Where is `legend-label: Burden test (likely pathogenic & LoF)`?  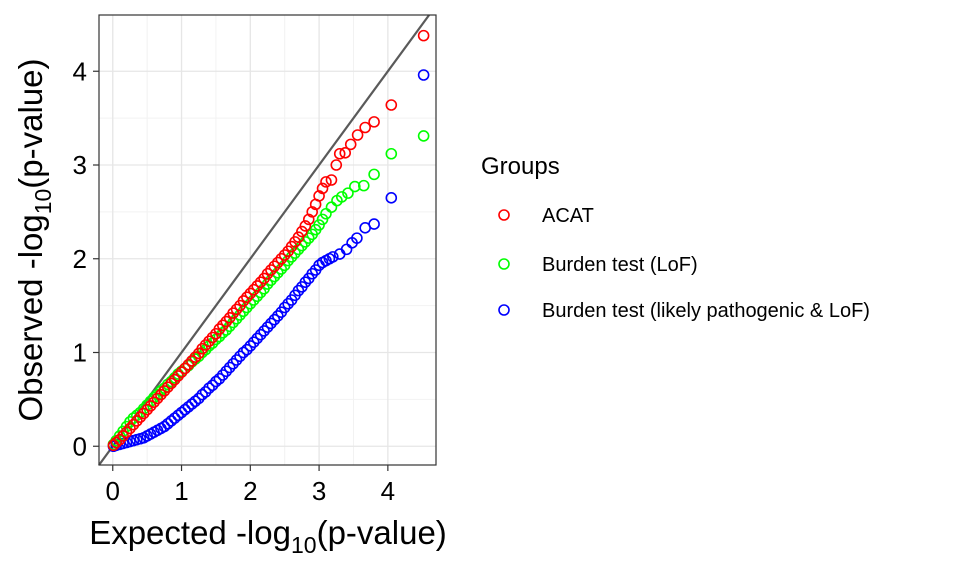 legend-label: Burden test (likely pathogenic & LoF) is located at coordinates (706, 311).